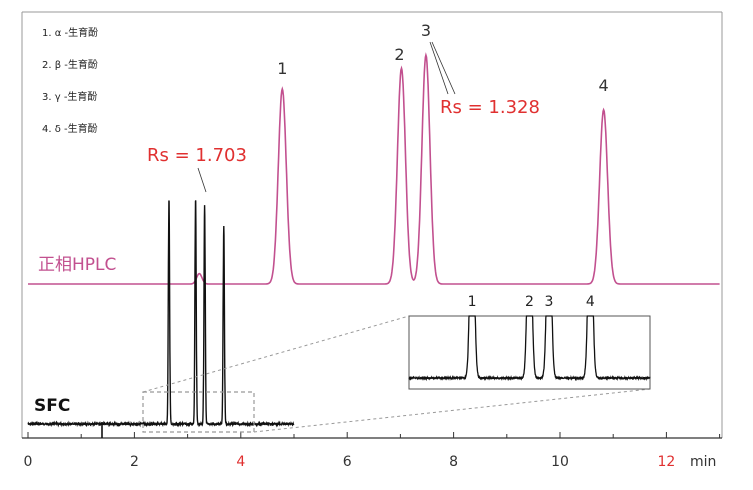  Describe the element at coordinates (240, 462) in the screenshot. I see `x-tick-label-2: 4` at that location.